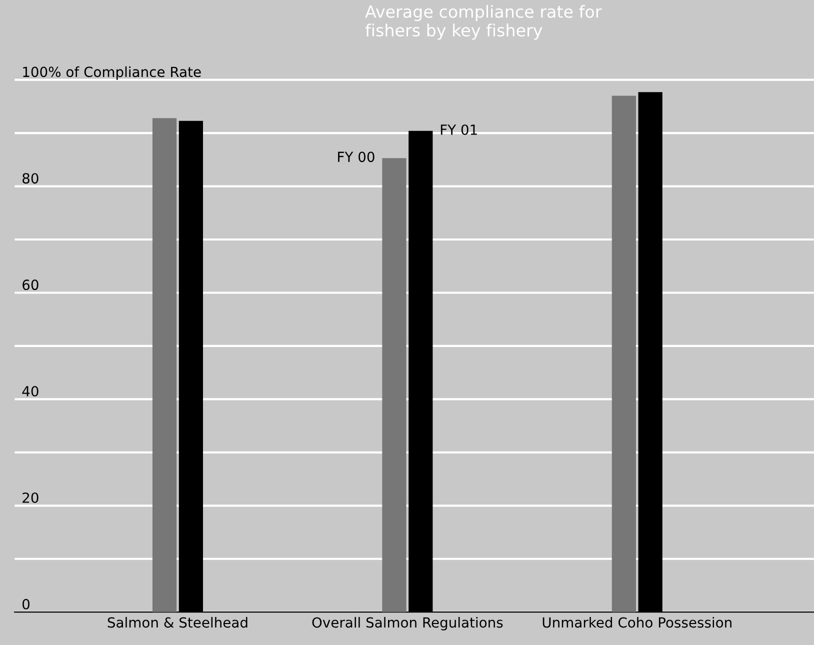 The height and width of the screenshot is (645, 814). I want to click on x-tick-label: Salmon & Steelhead, so click(178, 622).